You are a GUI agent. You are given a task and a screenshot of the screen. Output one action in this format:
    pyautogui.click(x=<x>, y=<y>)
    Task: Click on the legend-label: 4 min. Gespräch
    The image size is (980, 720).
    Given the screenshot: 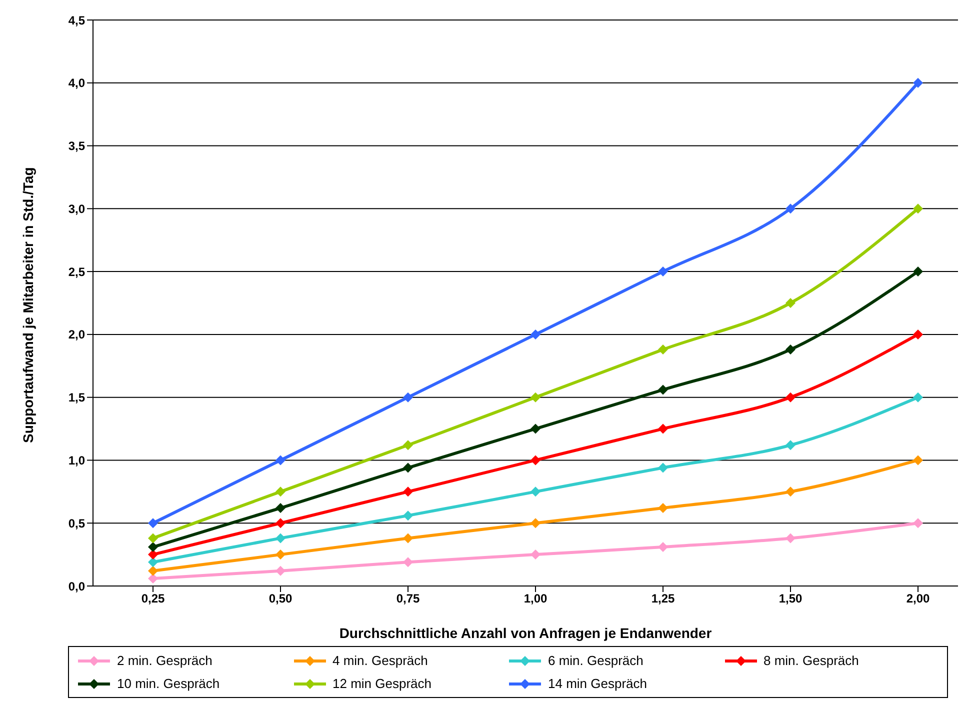 What is the action you would take?
    pyautogui.click(x=380, y=660)
    